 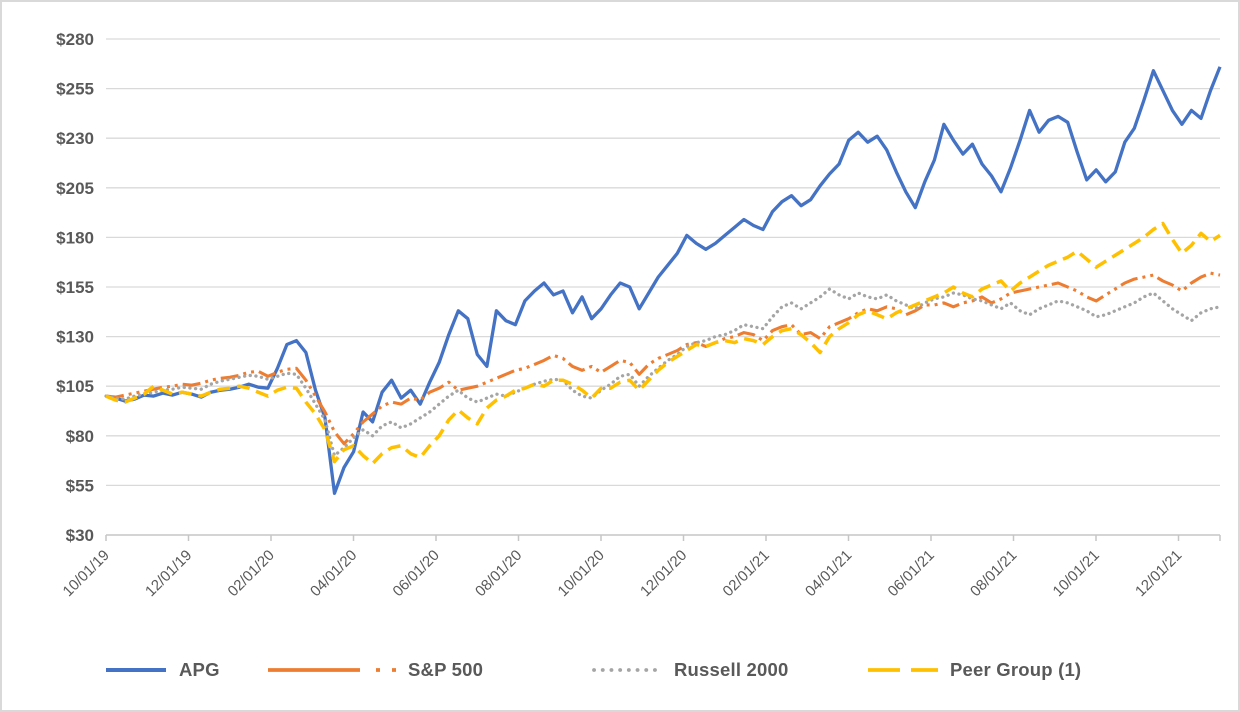 What do you see at coordinates (75, 39) in the screenshot?
I see `y-axis-tick-label: $280` at bounding box center [75, 39].